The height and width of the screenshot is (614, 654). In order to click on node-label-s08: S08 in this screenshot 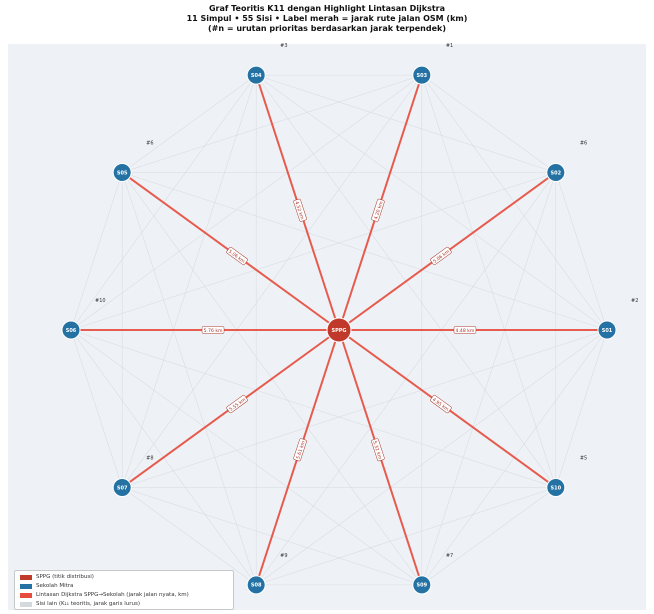, I will do `click(256, 586)`.